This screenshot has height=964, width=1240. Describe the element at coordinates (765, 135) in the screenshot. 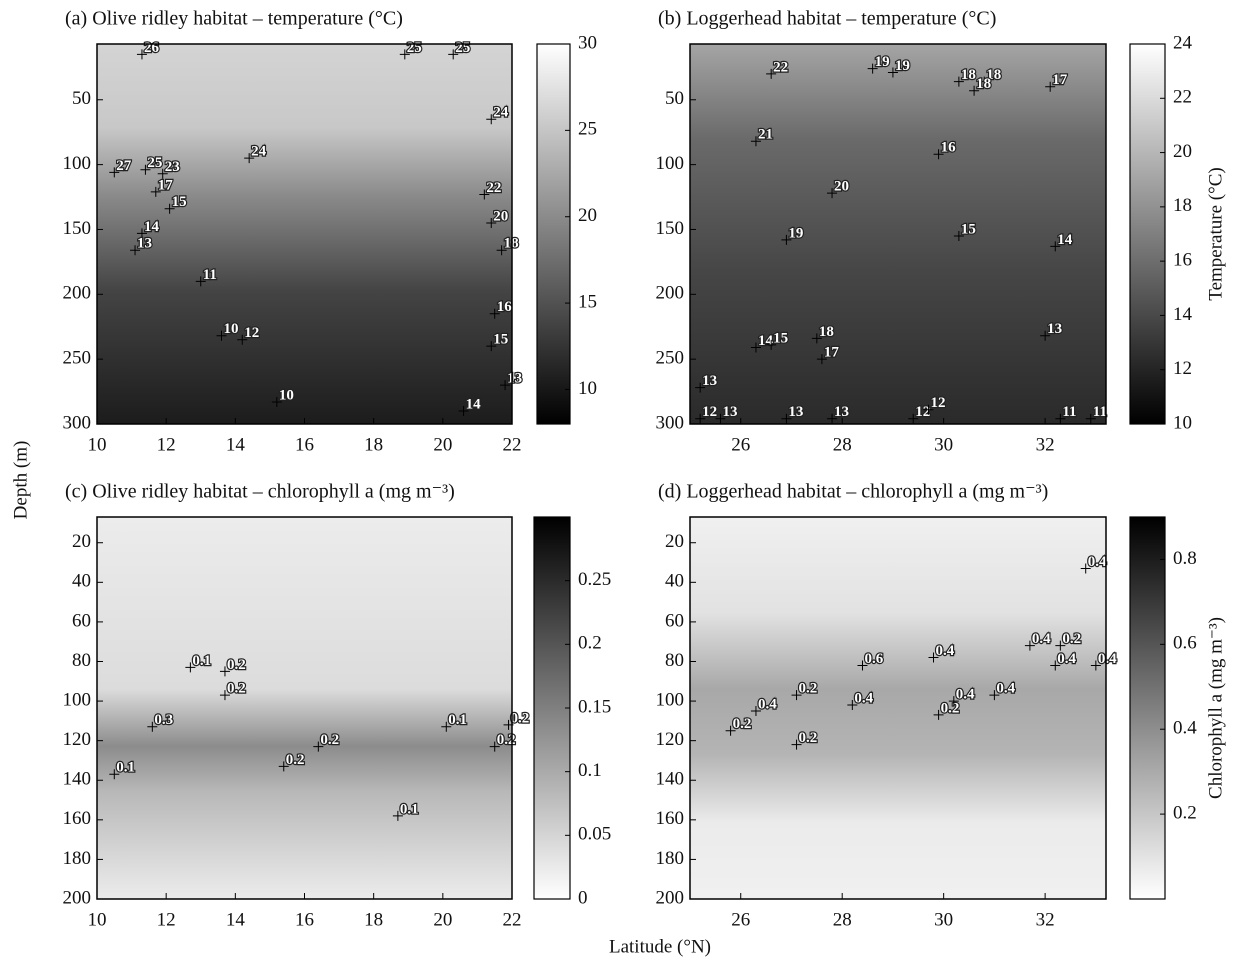

I see `contour-label: 21` at that location.